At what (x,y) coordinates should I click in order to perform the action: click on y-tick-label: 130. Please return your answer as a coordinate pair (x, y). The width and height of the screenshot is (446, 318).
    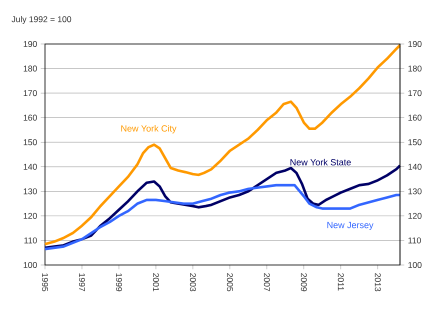
    Looking at the image, I should click on (30, 191).